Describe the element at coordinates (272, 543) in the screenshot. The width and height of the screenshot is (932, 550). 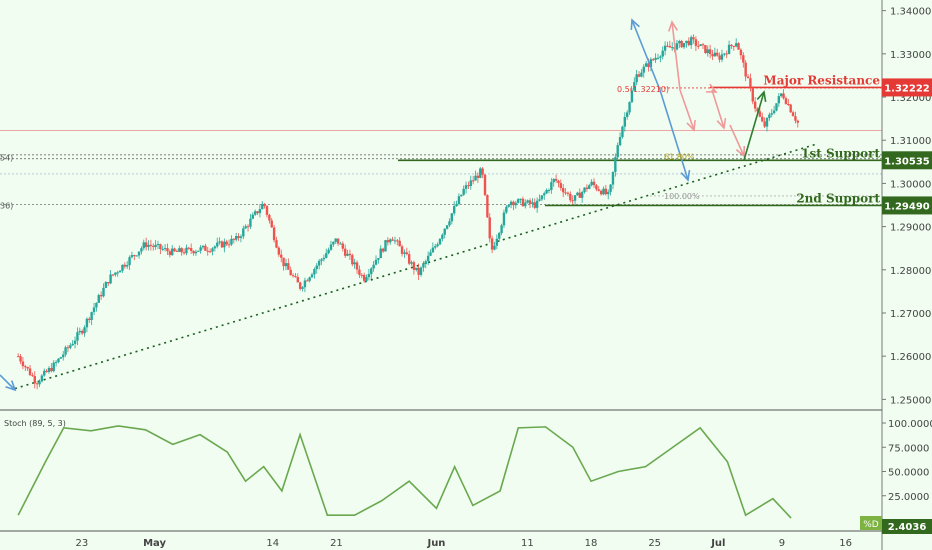
I see `time-tick-label: 14` at that location.